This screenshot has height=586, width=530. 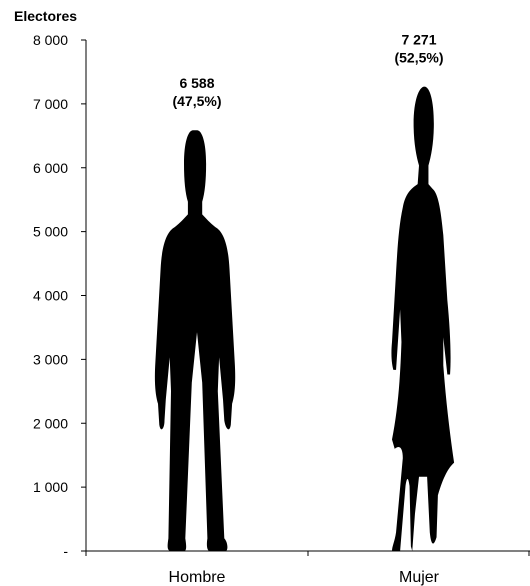 What do you see at coordinates (419, 577) in the screenshot?
I see `category-label: Mujer` at bounding box center [419, 577].